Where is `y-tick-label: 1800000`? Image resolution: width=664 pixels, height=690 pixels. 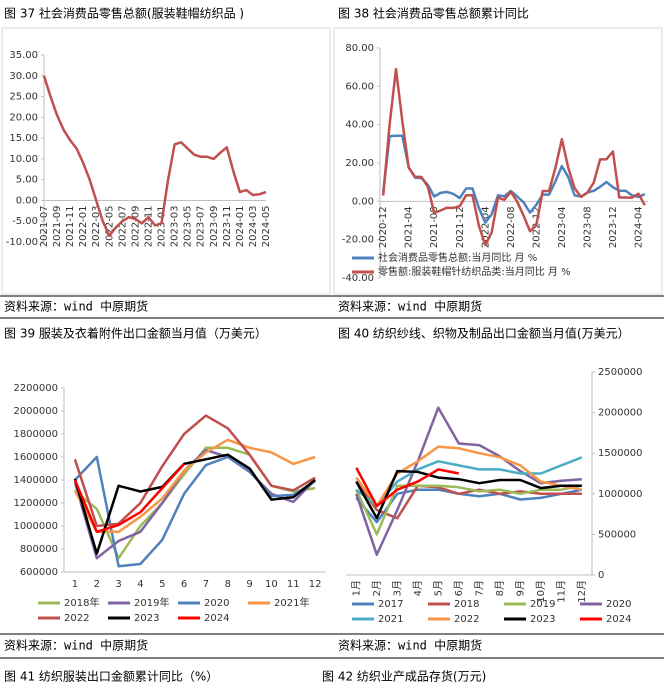
y-tick-label: 1800000 is located at coordinates (35, 434).